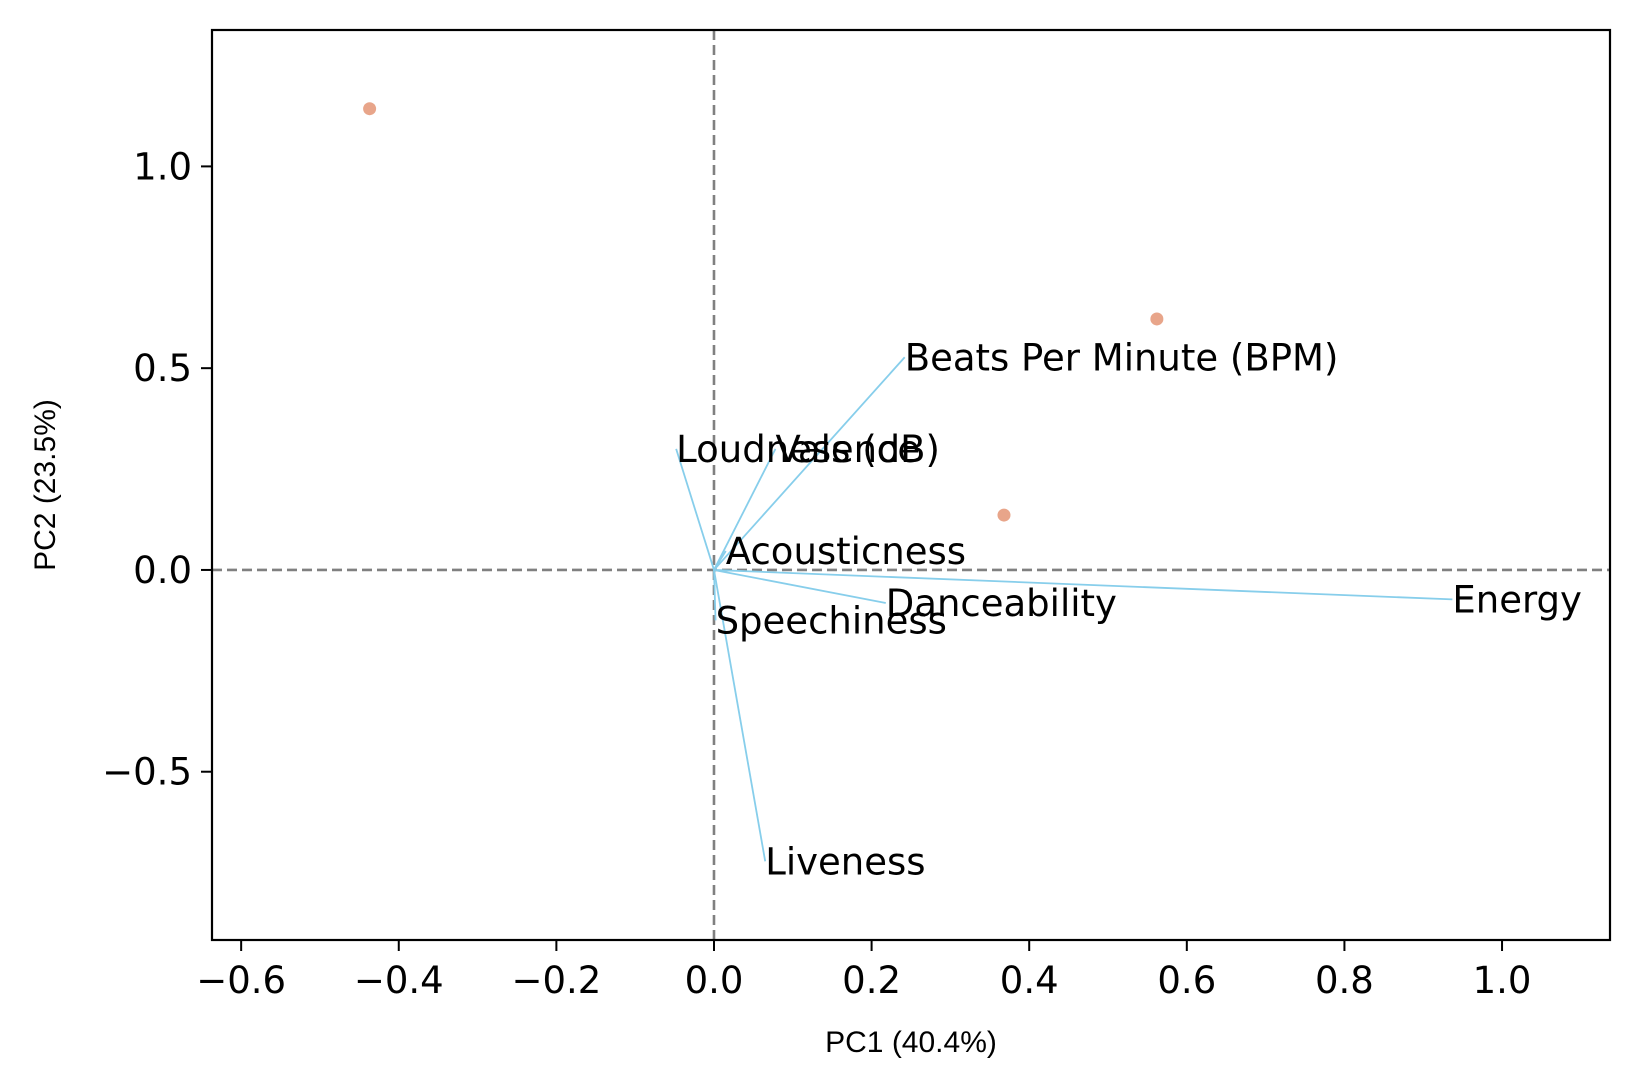 This screenshot has height=1085, width=1635. I want to click on x-tick-label: −0.6, so click(241, 980).